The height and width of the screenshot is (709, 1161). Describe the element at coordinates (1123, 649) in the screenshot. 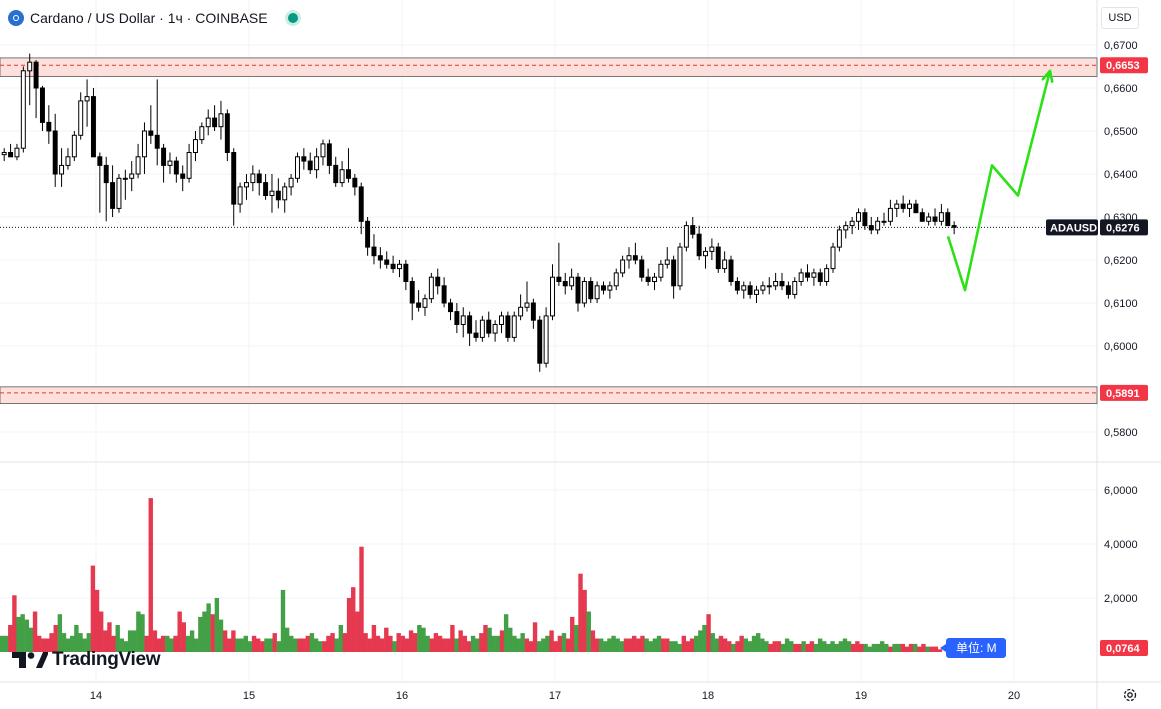

I see `volume-last-tag: 0,0764` at that location.